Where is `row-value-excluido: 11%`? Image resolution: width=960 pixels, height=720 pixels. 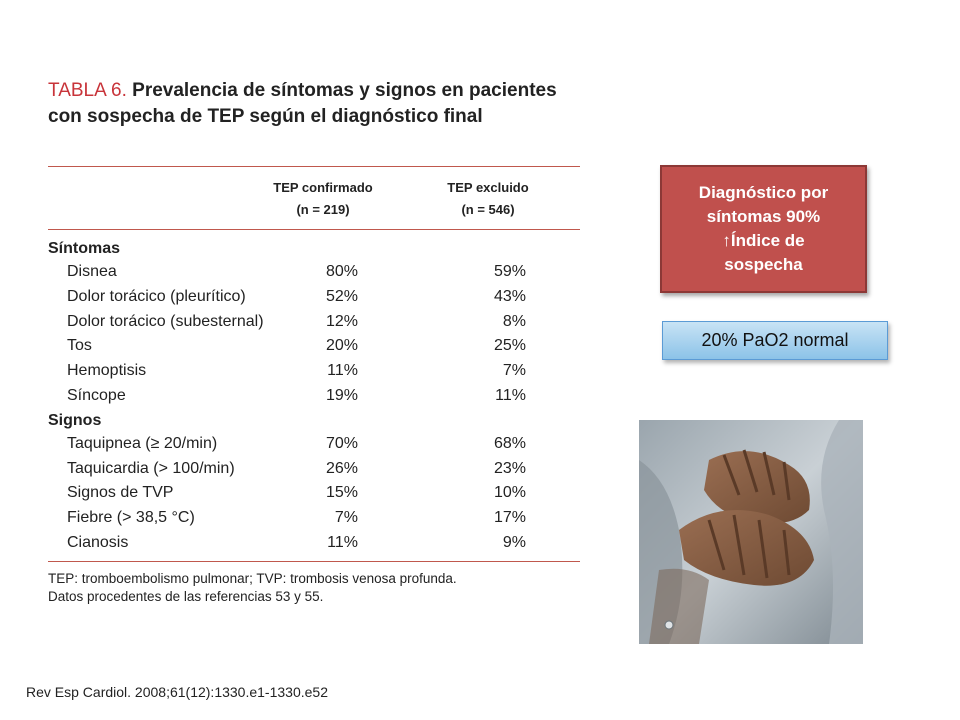 row-value-excluido: 11% is located at coordinates (510, 395).